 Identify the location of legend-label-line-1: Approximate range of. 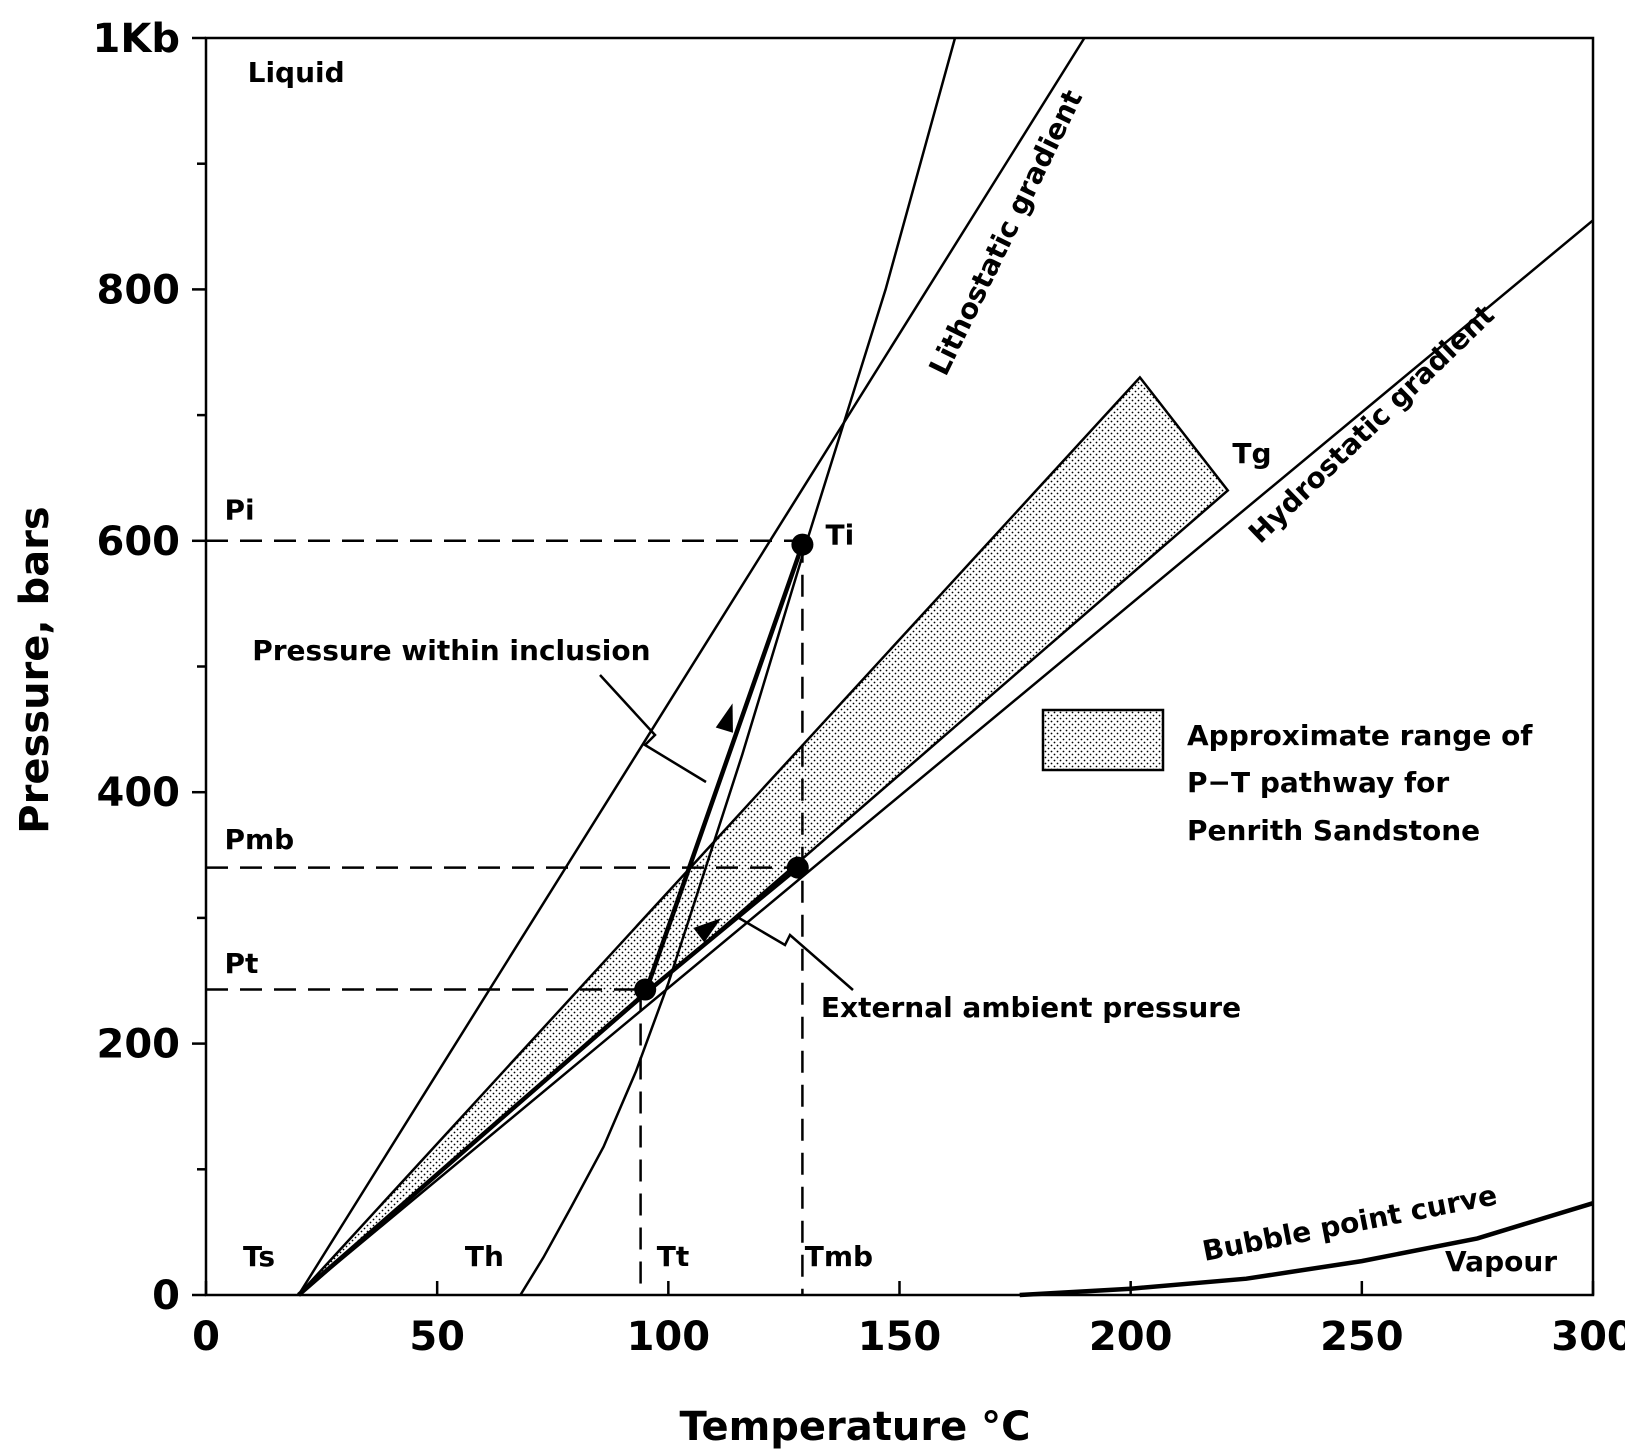
(1360, 735).